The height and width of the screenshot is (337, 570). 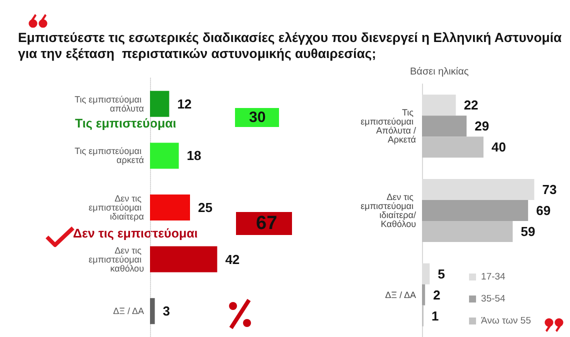 What do you see at coordinates (194, 156) in the screenshot?
I see `data-label: 18` at bounding box center [194, 156].